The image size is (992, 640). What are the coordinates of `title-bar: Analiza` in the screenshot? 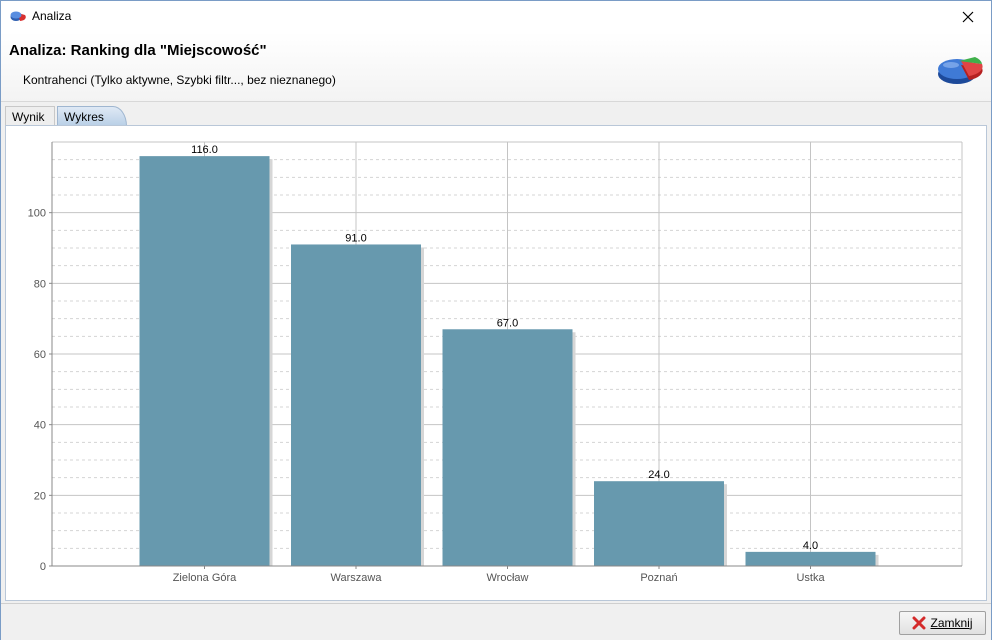 It's located at (496, 16).